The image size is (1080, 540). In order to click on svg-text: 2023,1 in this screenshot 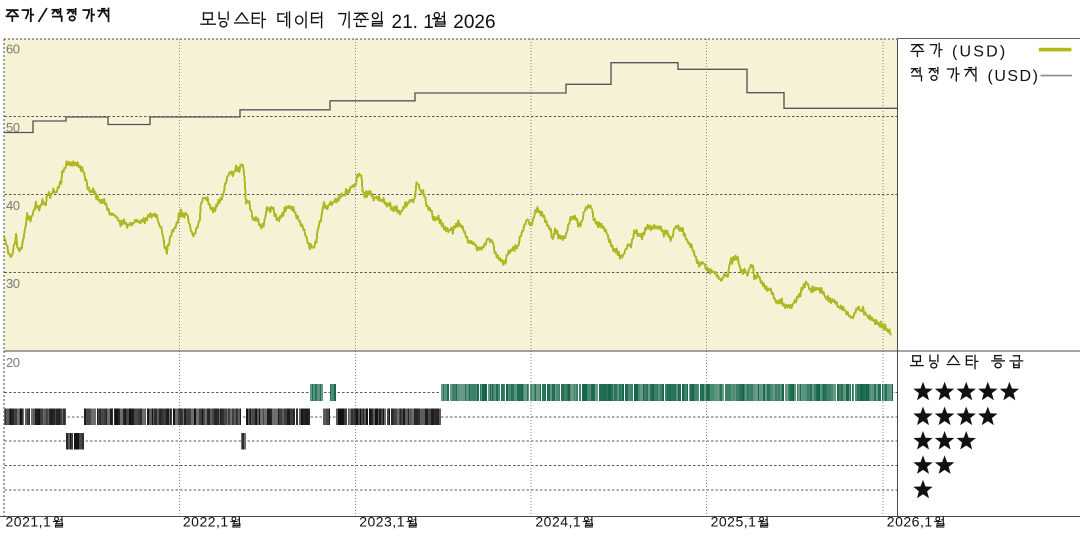, I will do `click(382, 522)`.